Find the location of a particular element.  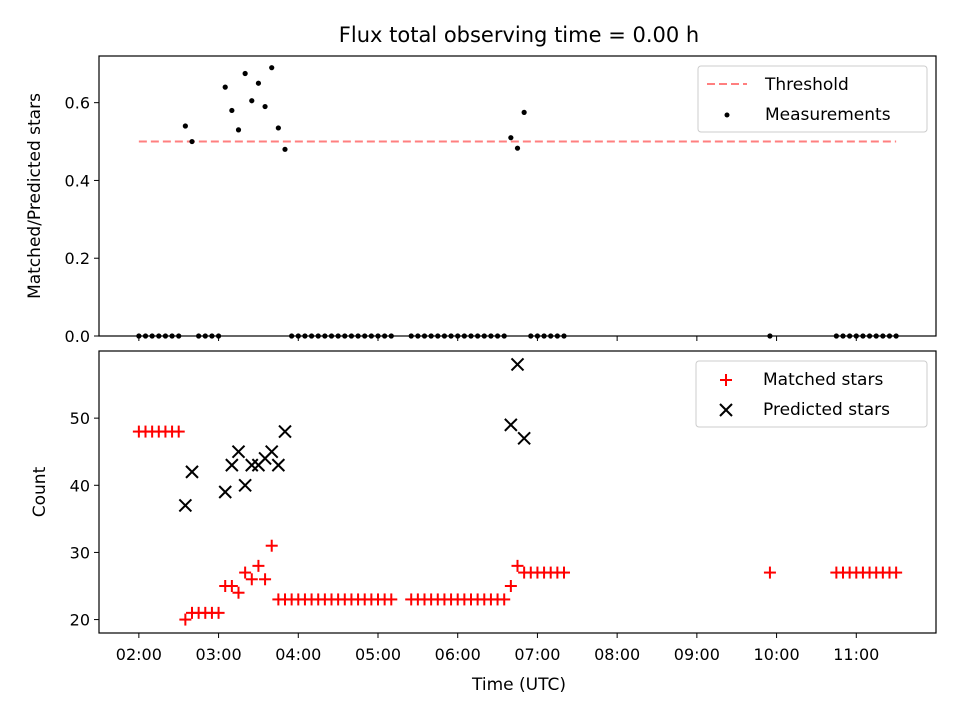

legend-predicted-label: Predicted stars is located at coordinates (826, 410).